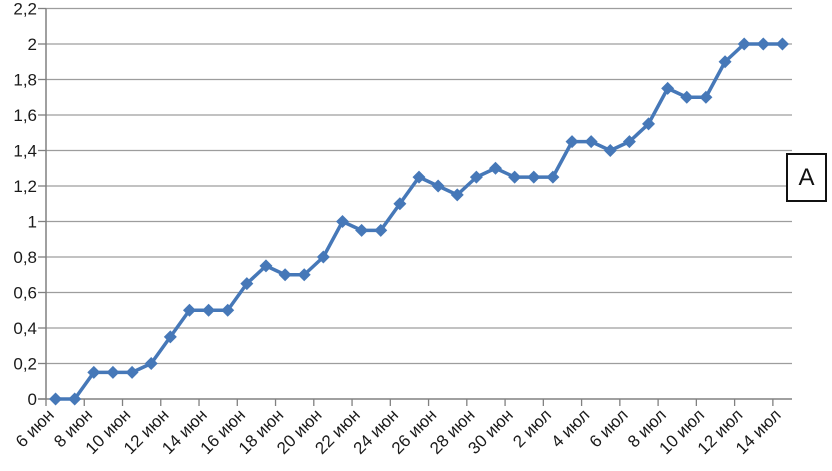  Describe the element at coordinates (532, 428) in the screenshot. I see `x-tick-label: 2 июл` at that location.